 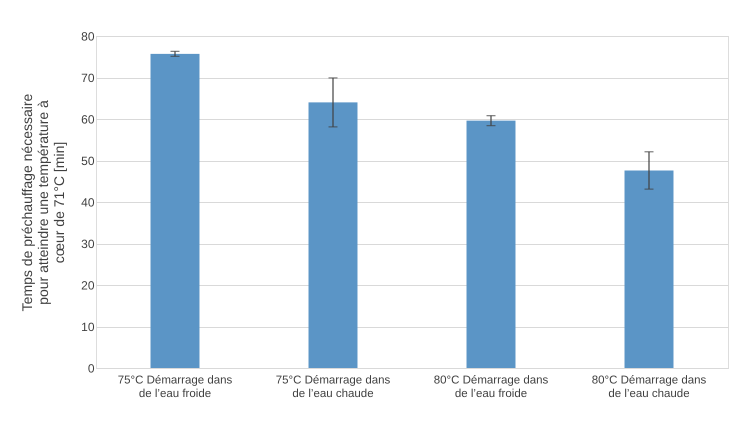 What do you see at coordinates (175, 387) in the screenshot?
I see `x-tick-label: 75°C Démarrage dans de l’eau froide` at bounding box center [175, 387].